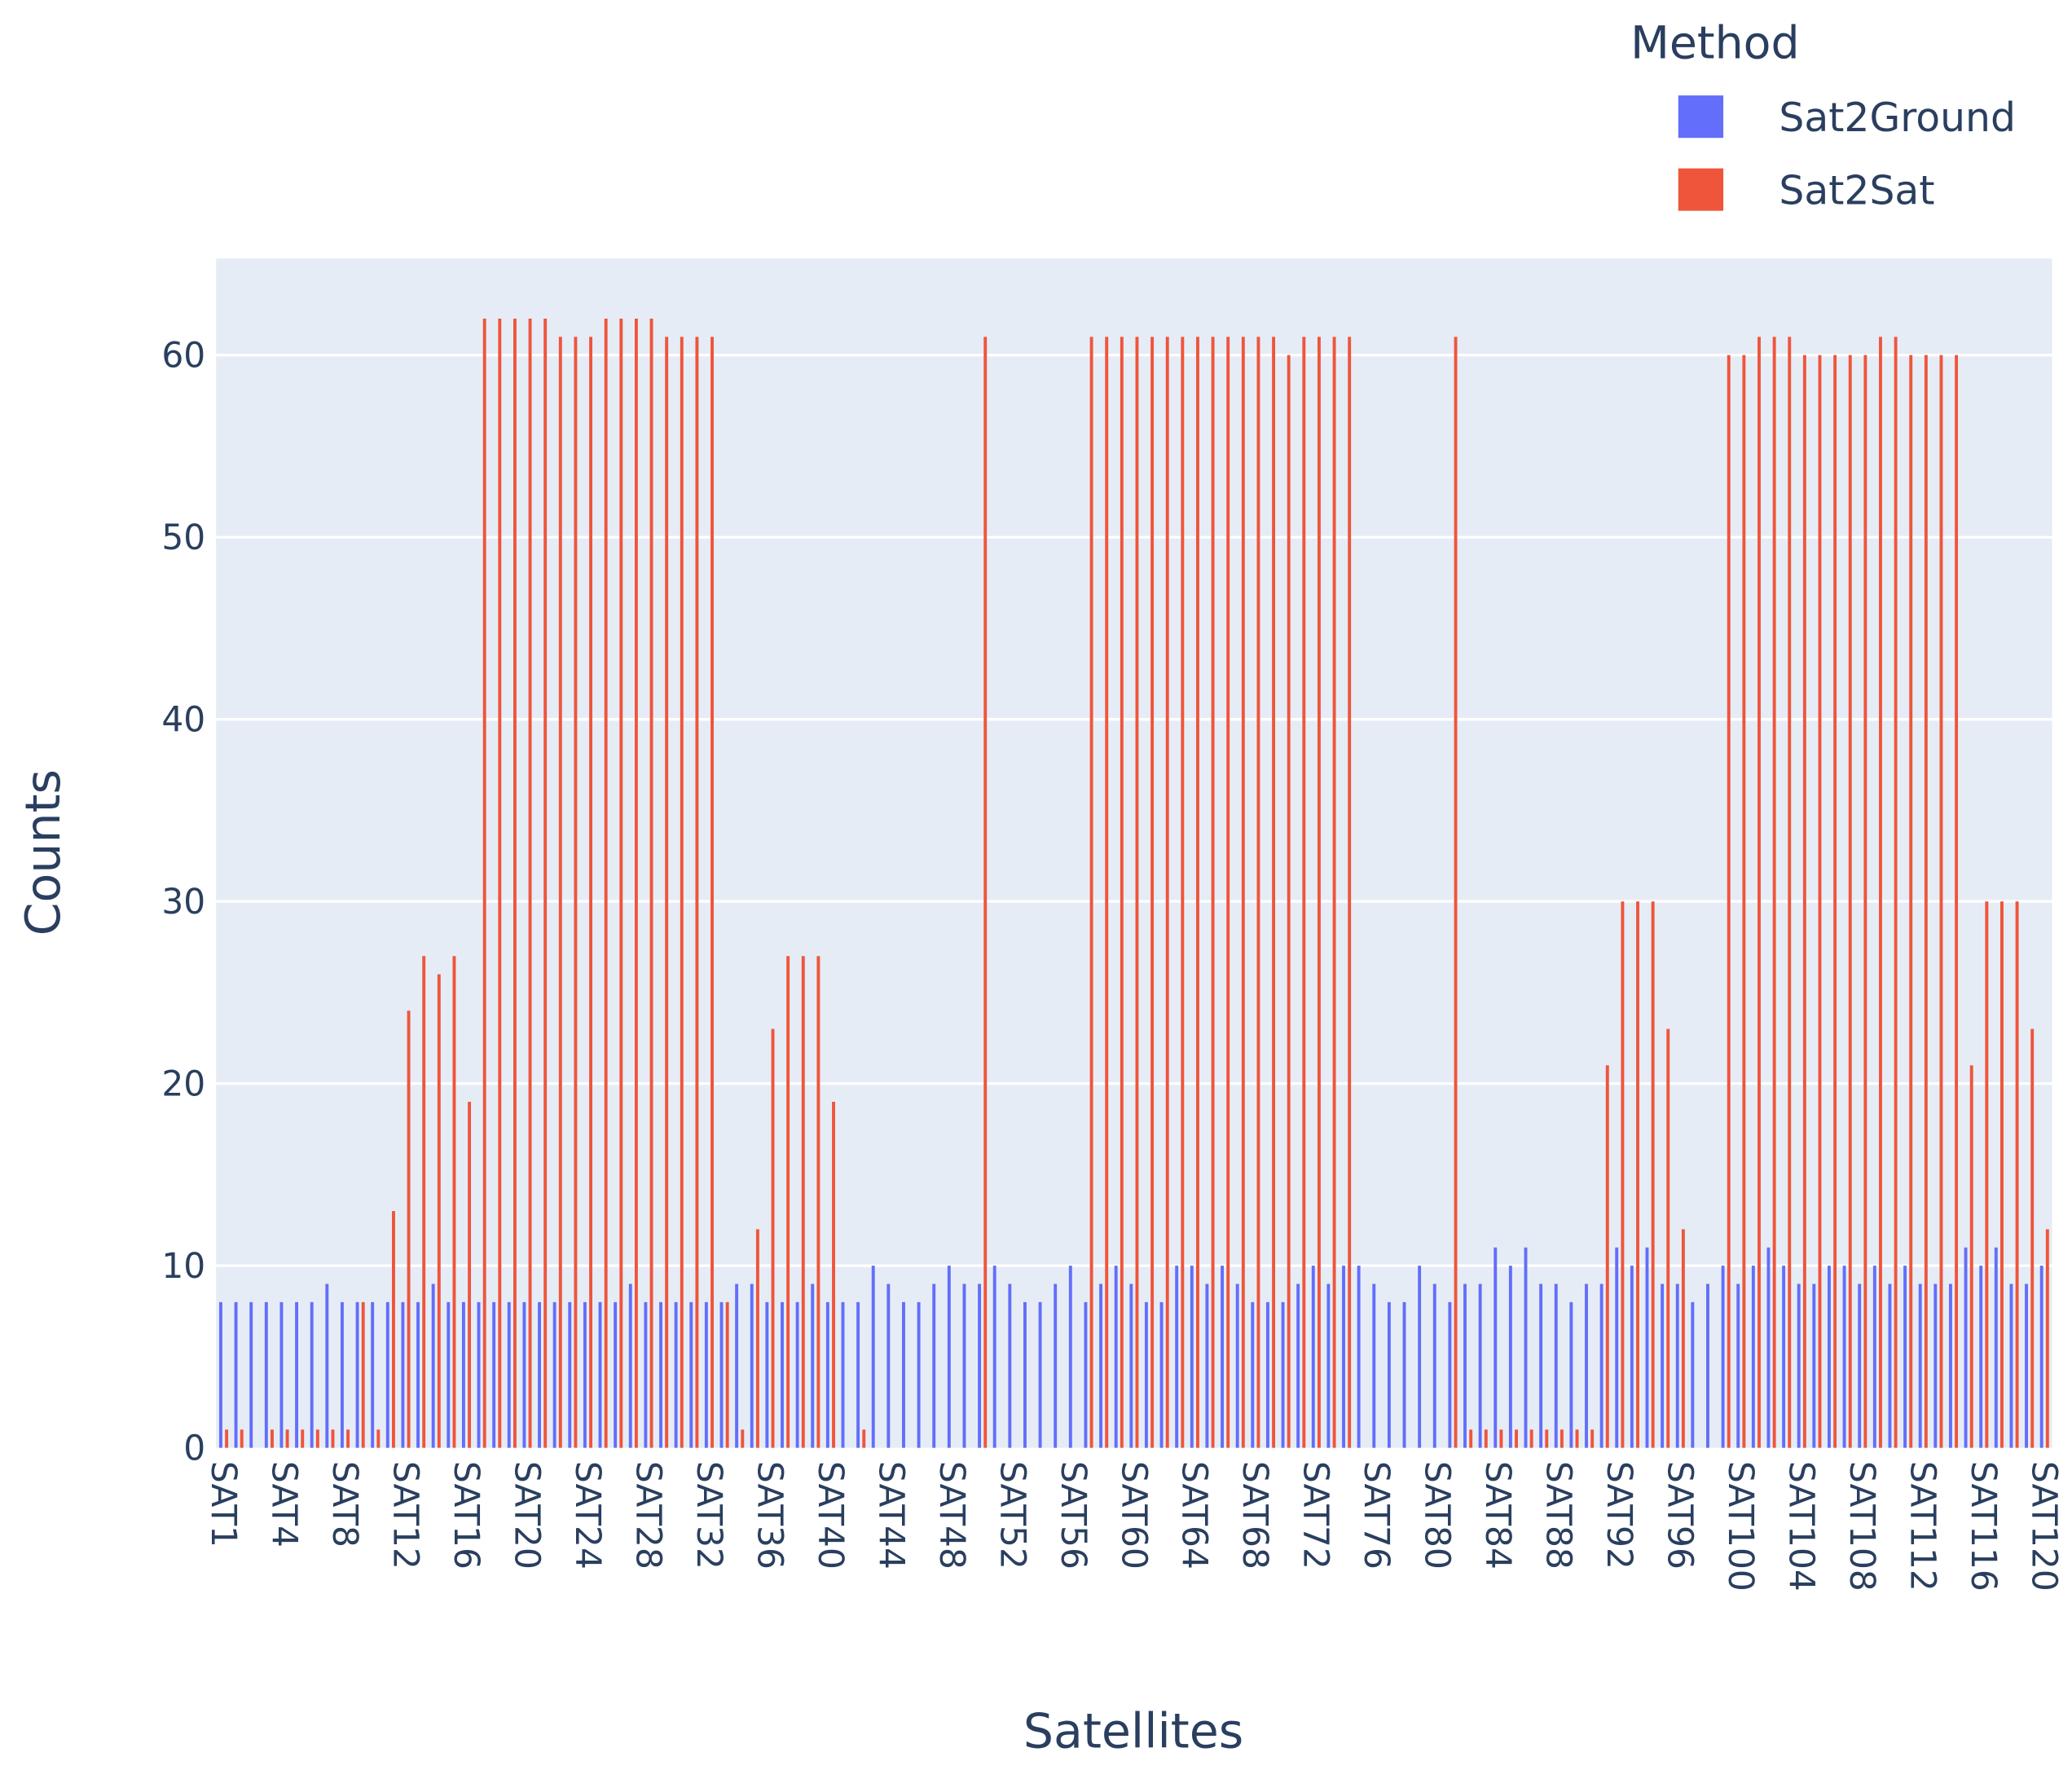  I want to click on x-tick-label: SAT12, so click(405, 1515).